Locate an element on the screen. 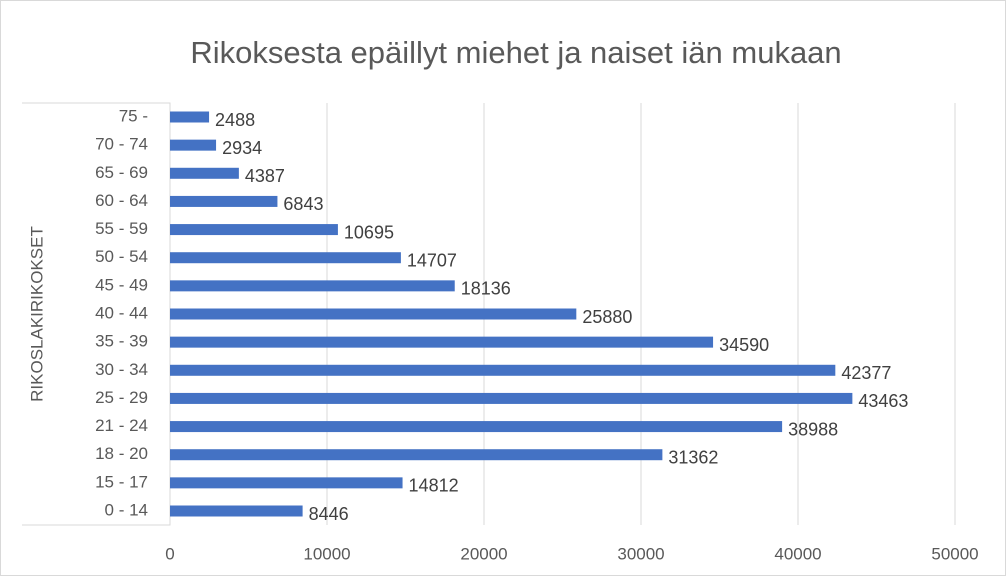 This screenshot has width=1006, height=576. data-label: 18136 is located at coordinates (486, 289).